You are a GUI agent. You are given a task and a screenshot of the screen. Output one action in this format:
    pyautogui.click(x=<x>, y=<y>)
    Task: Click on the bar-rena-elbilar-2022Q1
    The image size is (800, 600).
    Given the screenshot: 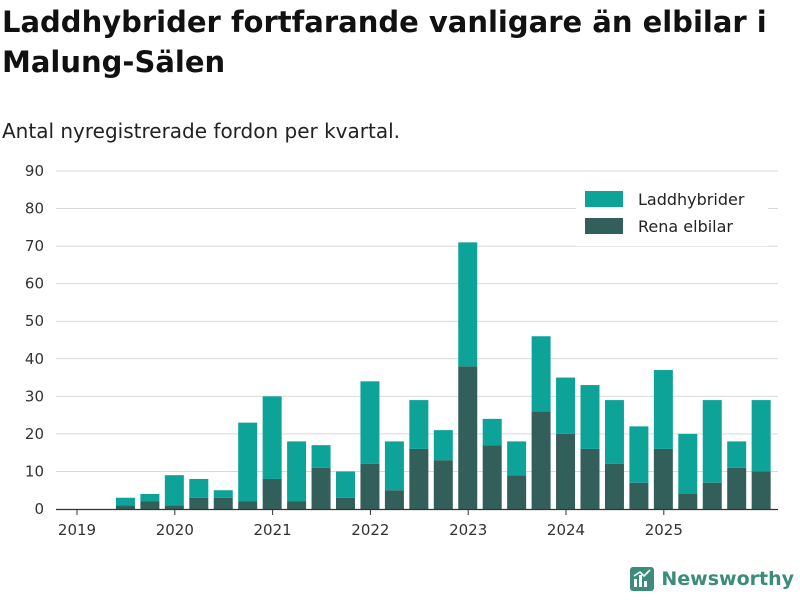 What is the action you would take?
    pyautogui.click(x=394, y=499)
    